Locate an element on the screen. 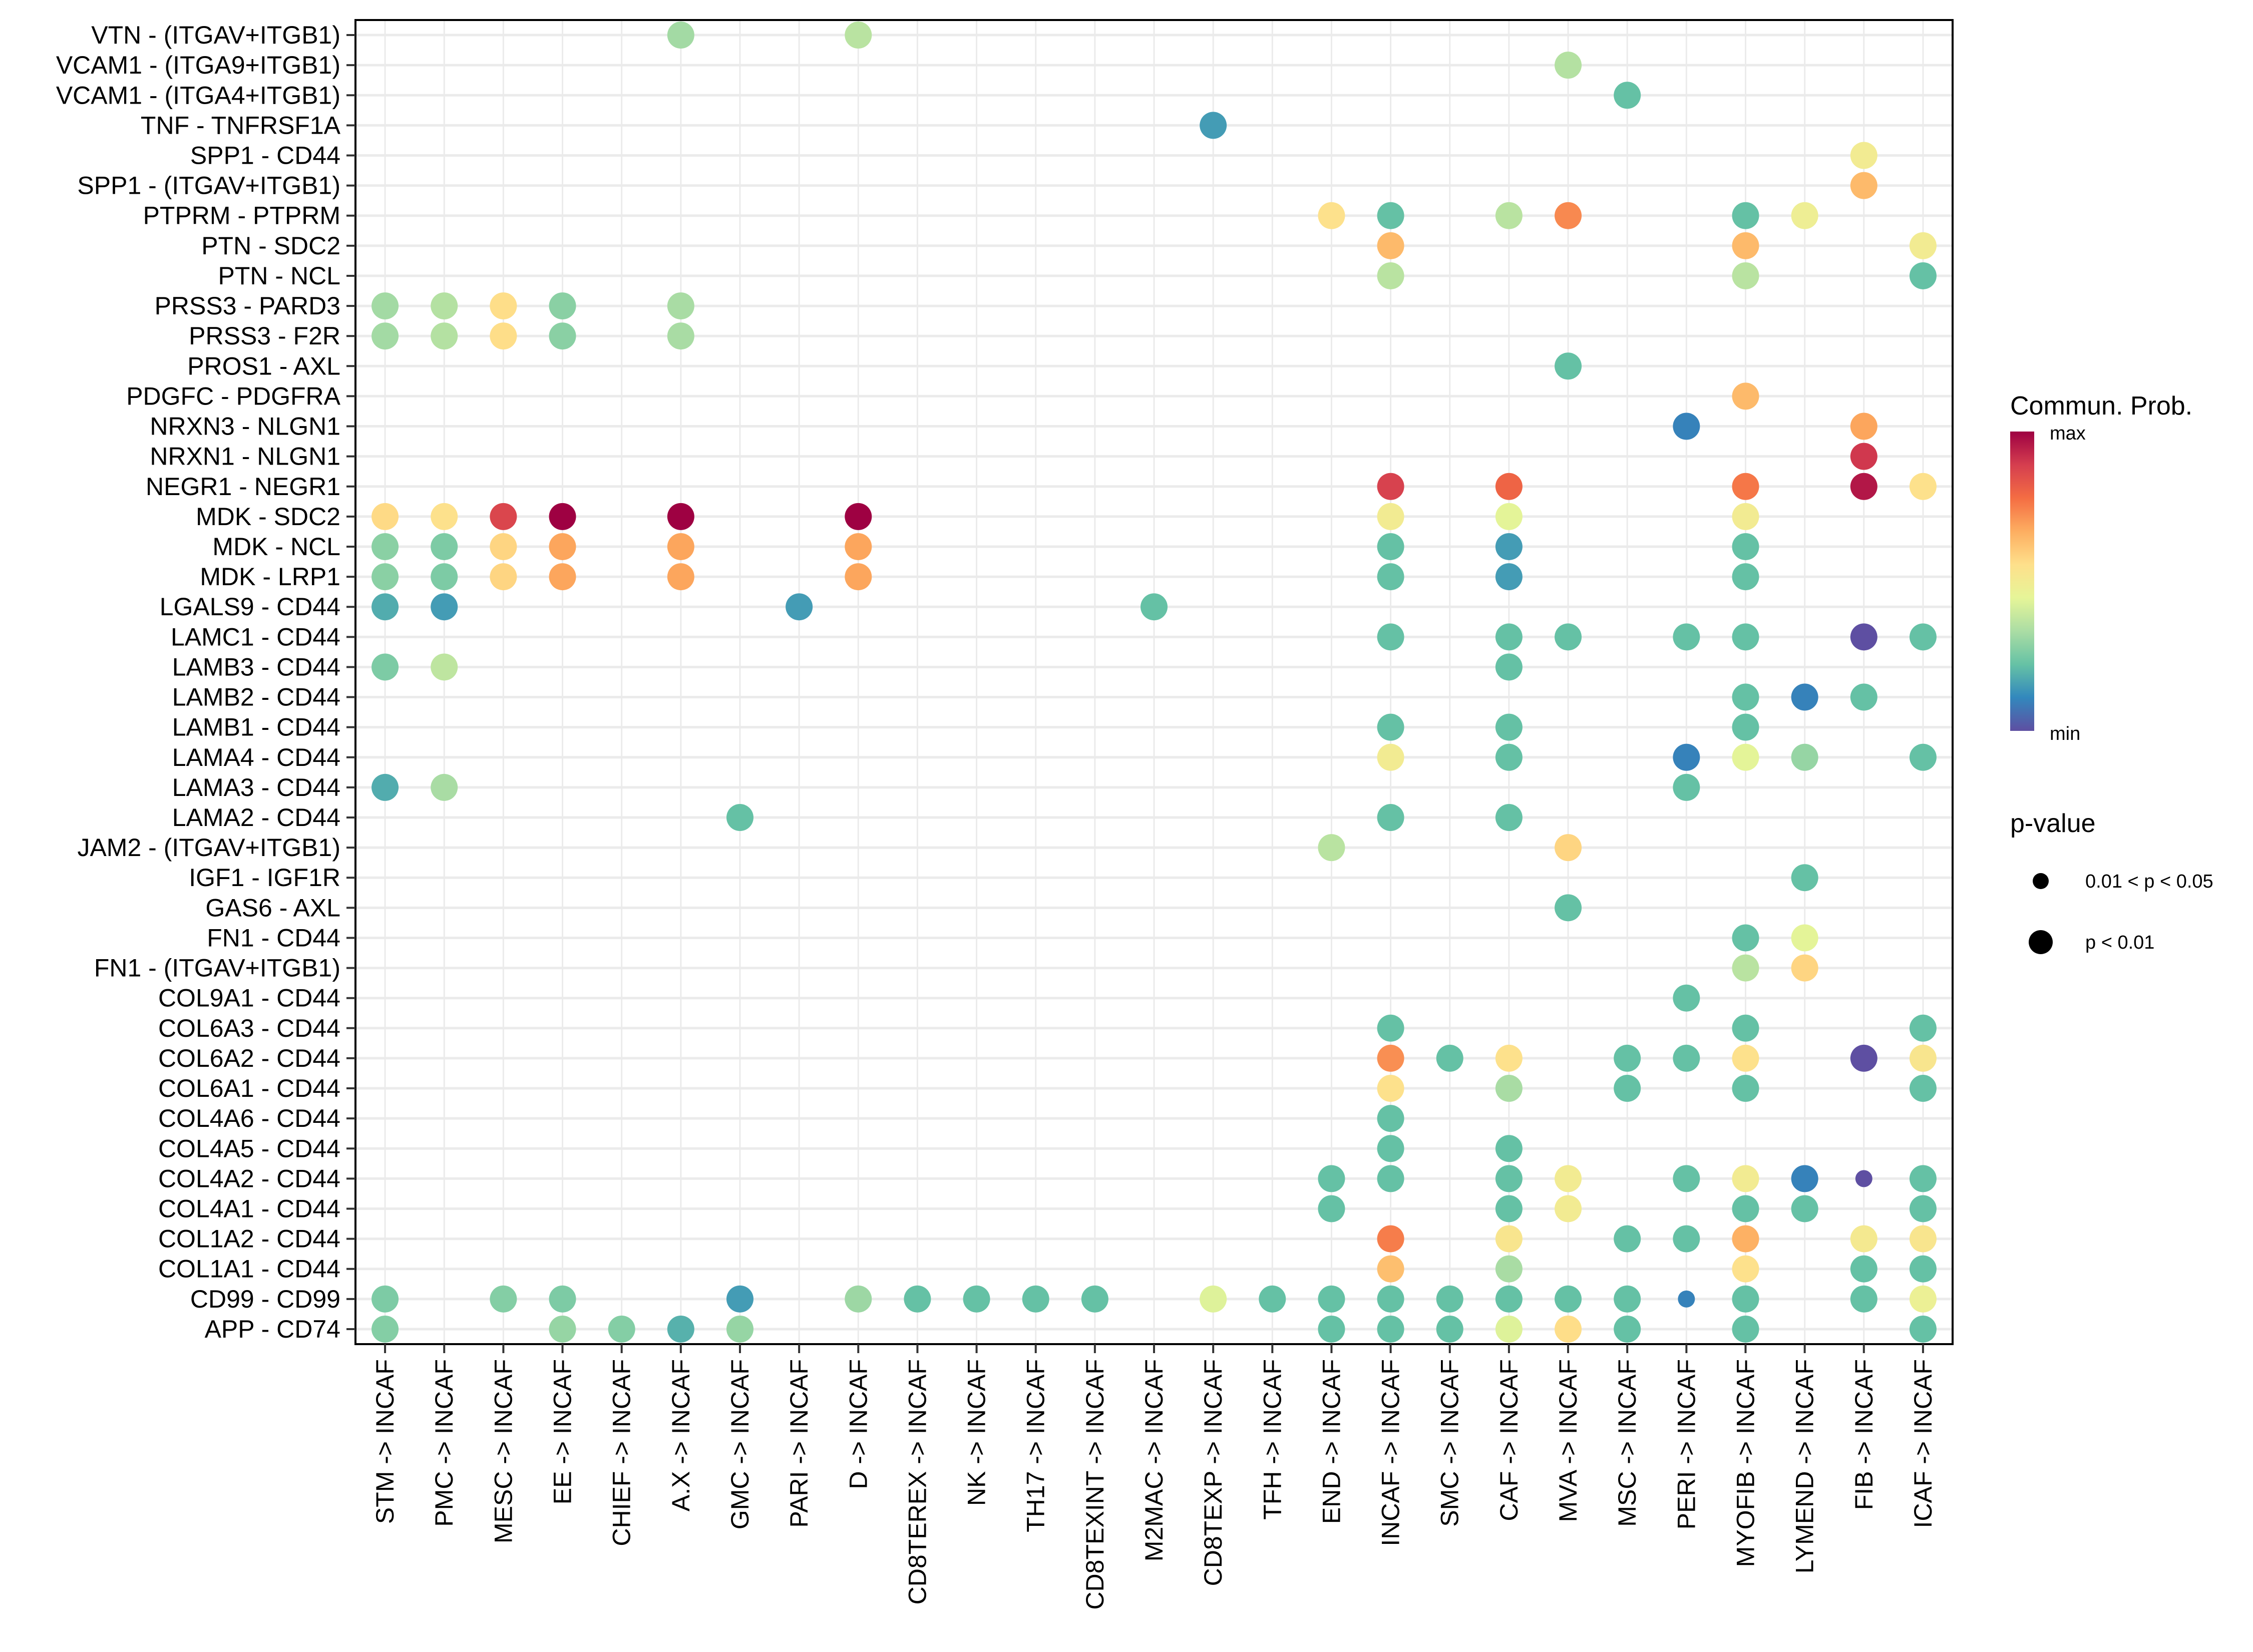 The height and width of the screenshot is (1652, 2253). x-tick-label: CD8TEXINT -> INCAF is located at coordinates (1095, 1484).